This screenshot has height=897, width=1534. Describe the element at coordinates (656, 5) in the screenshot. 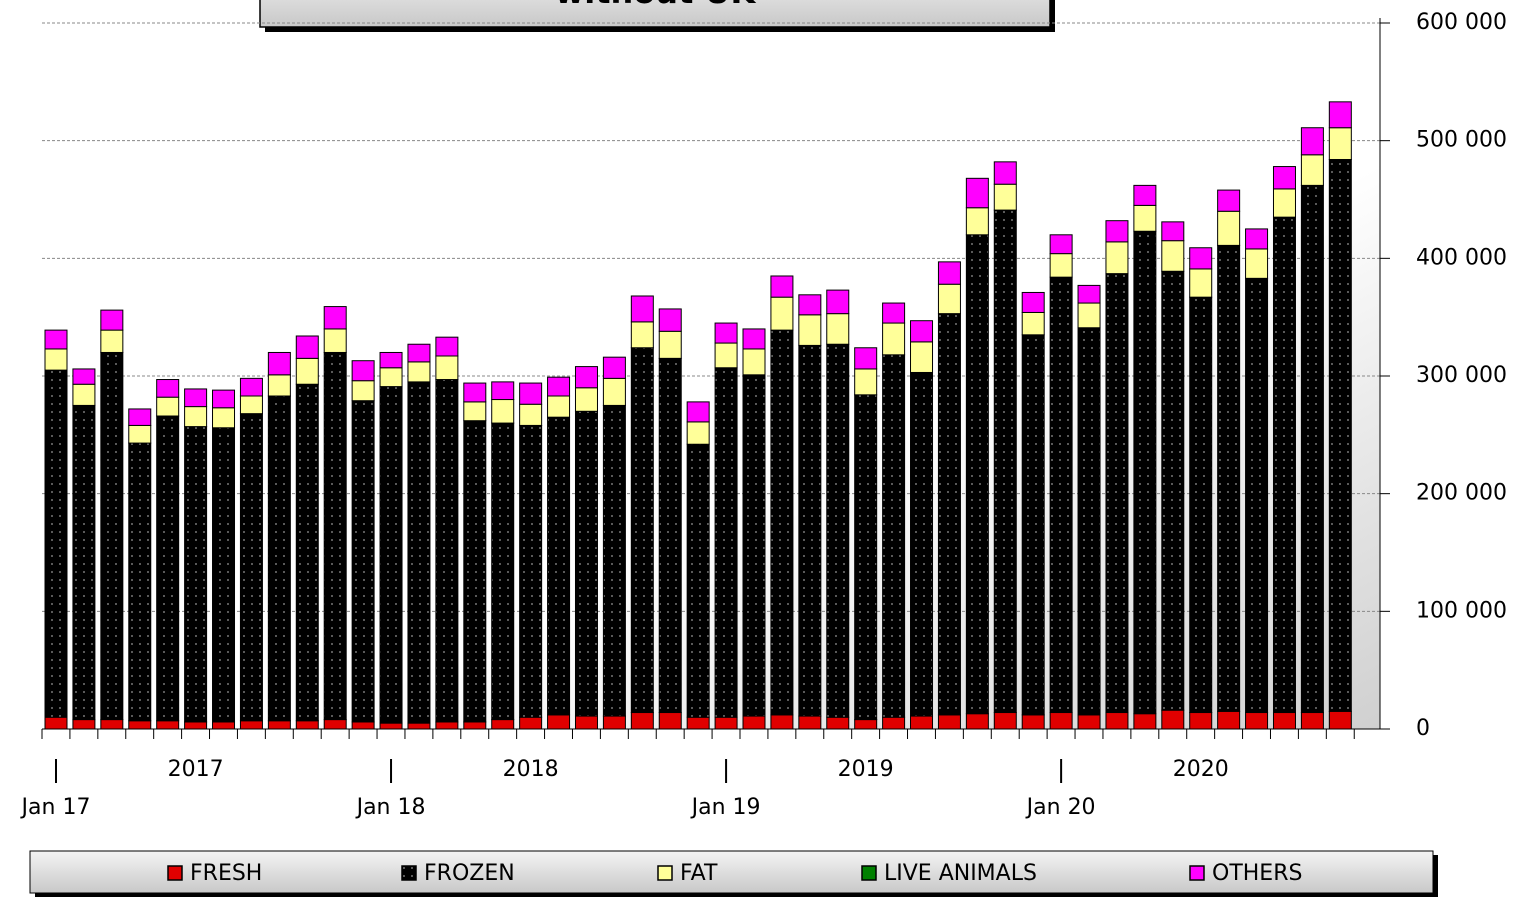

I see `chart-title: without UK` at that location.